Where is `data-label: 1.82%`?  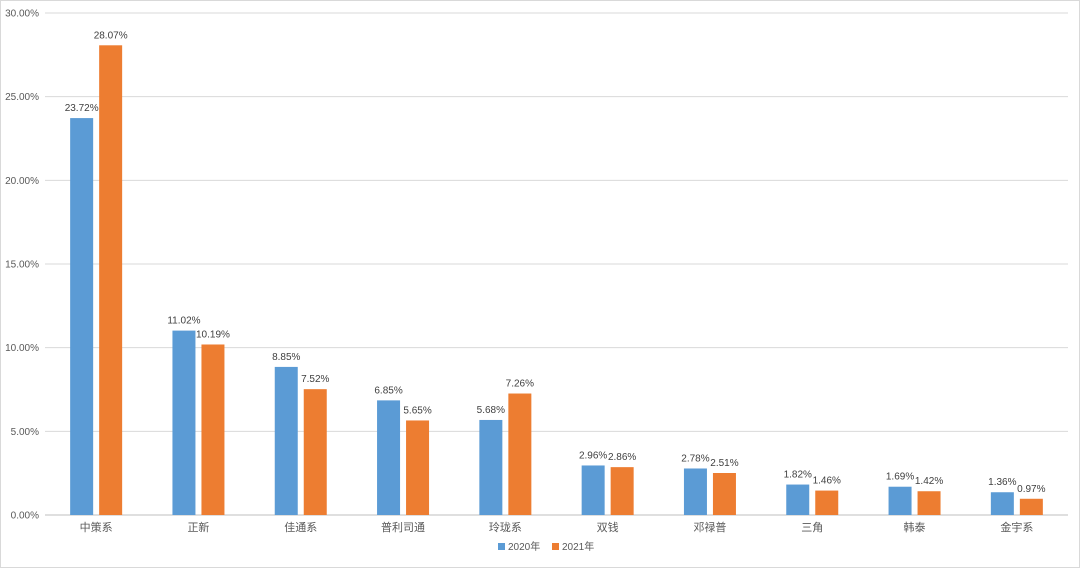 data-label: 1.82% is located at coordinates (798, 475).